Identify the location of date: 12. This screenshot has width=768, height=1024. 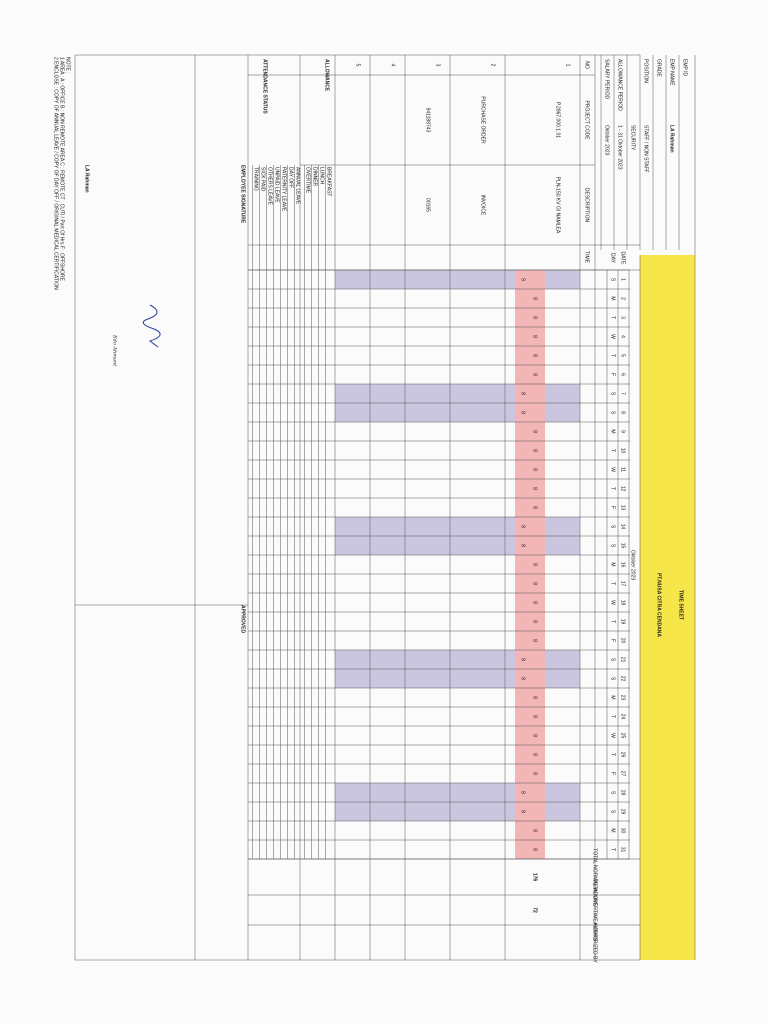
(623, 489).